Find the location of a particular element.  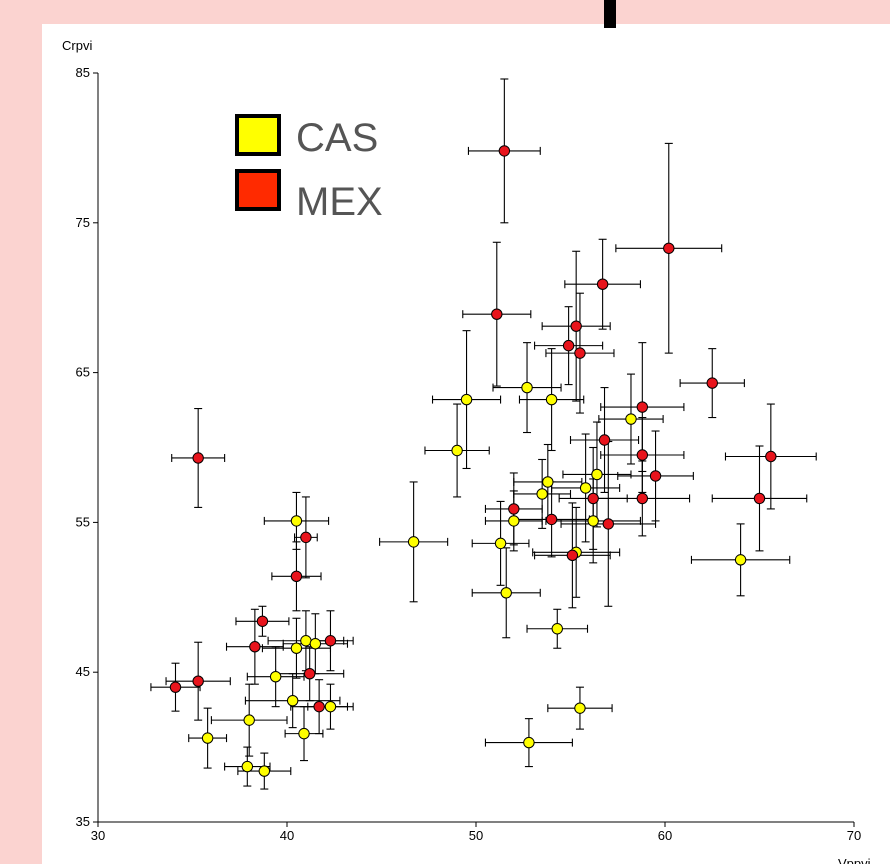

x-tick-label: 30 is located at coordinates (98, 835).